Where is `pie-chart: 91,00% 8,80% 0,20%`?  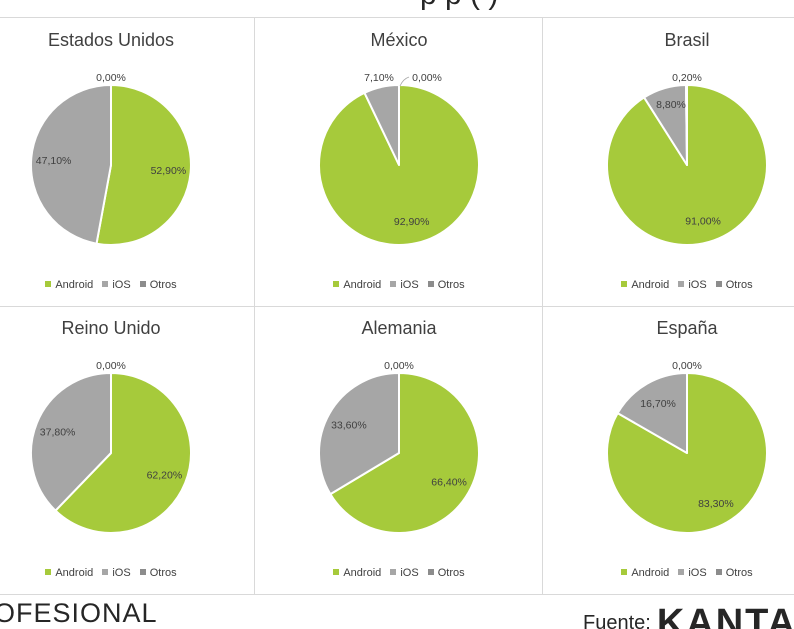
pie-chart: 91,00% 8,80% 0,20% is located at coordinates (686, 159).